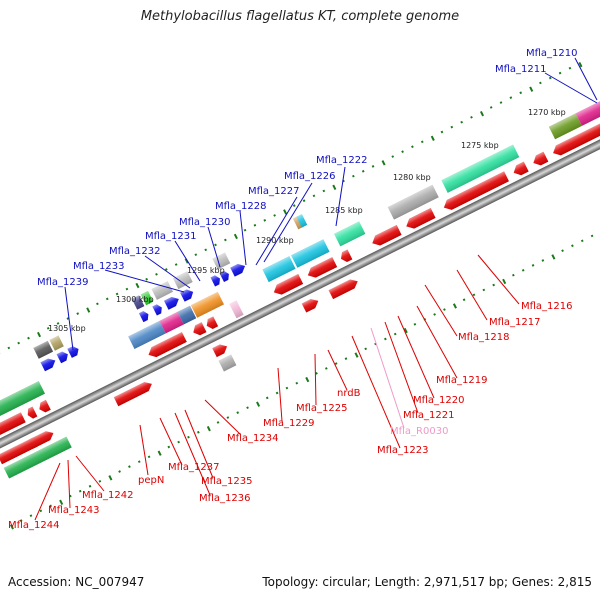  I want to click on gene-label: pepN, so click(151, 480).